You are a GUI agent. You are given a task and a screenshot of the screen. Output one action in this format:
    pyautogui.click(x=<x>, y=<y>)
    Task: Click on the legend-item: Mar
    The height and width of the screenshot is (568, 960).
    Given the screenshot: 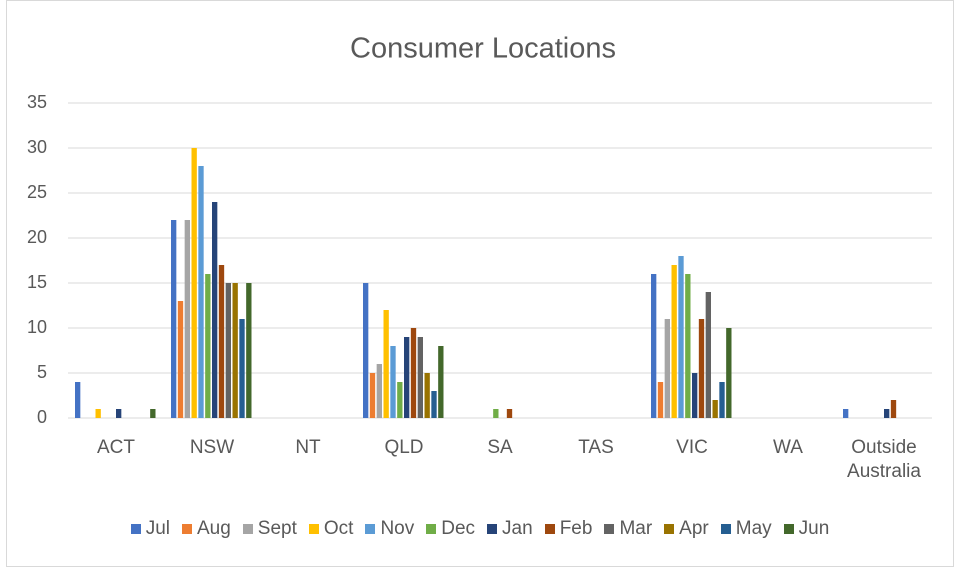 What is the action you would take?
    pyautogui.click(x=628, y=529)
    